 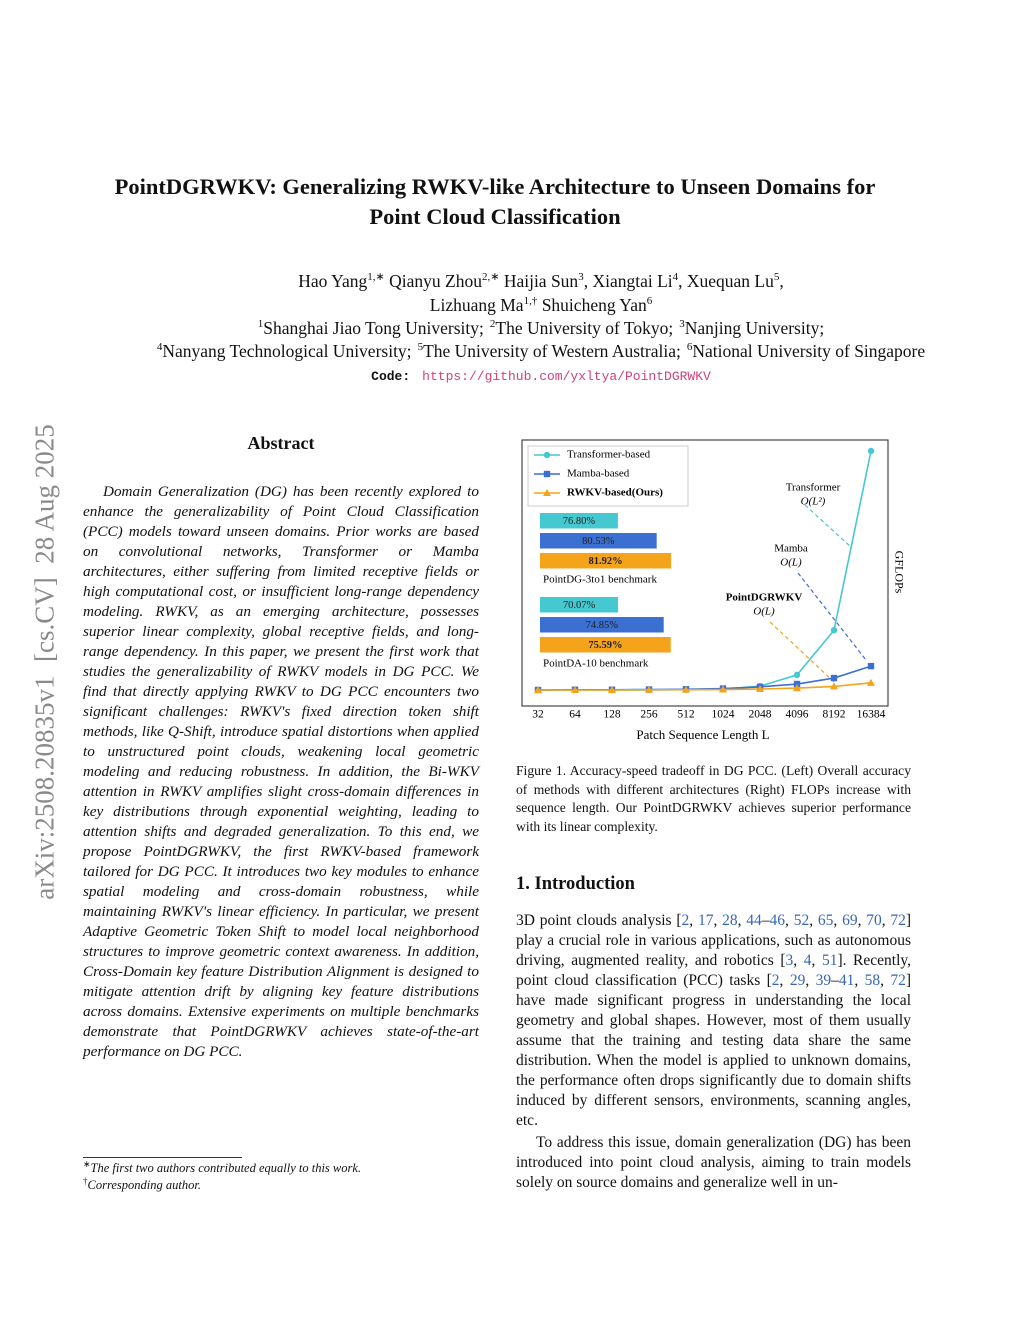 What do you see at coordinates (492, 324) in the screenshot?
I see `affiliation-sup: 2` at bounding box center [492, 324].